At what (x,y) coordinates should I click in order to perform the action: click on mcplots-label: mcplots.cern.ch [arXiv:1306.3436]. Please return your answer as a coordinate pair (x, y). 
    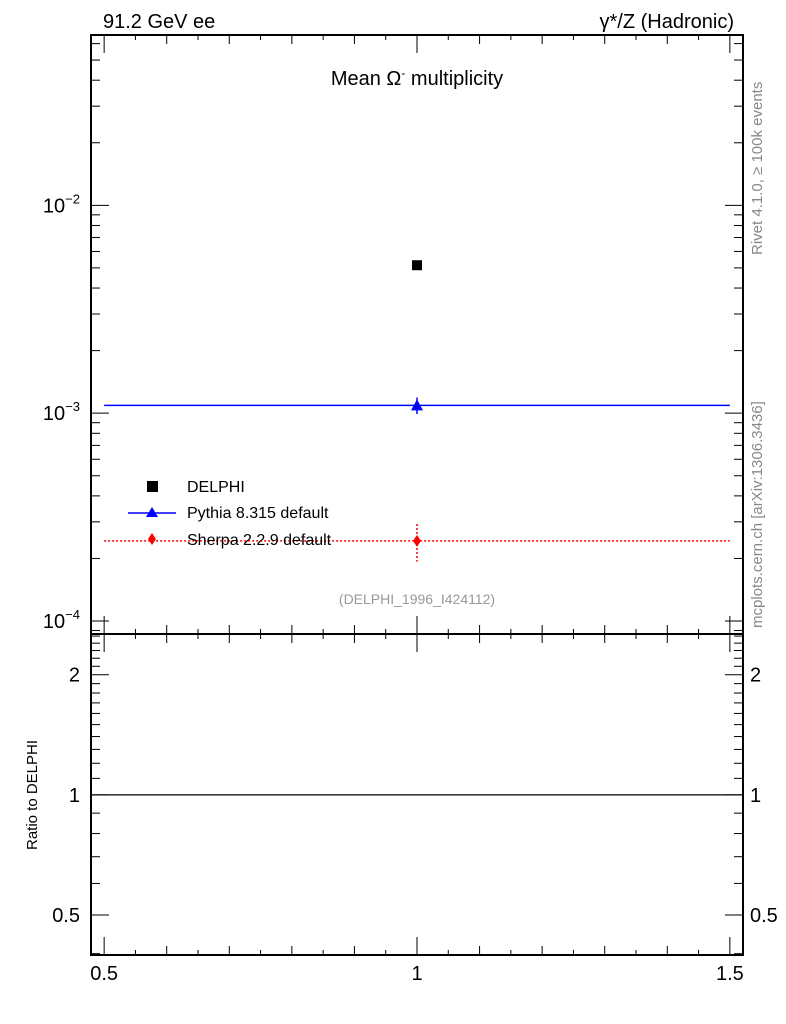
    Looking at the image, I should click on (757, 514).